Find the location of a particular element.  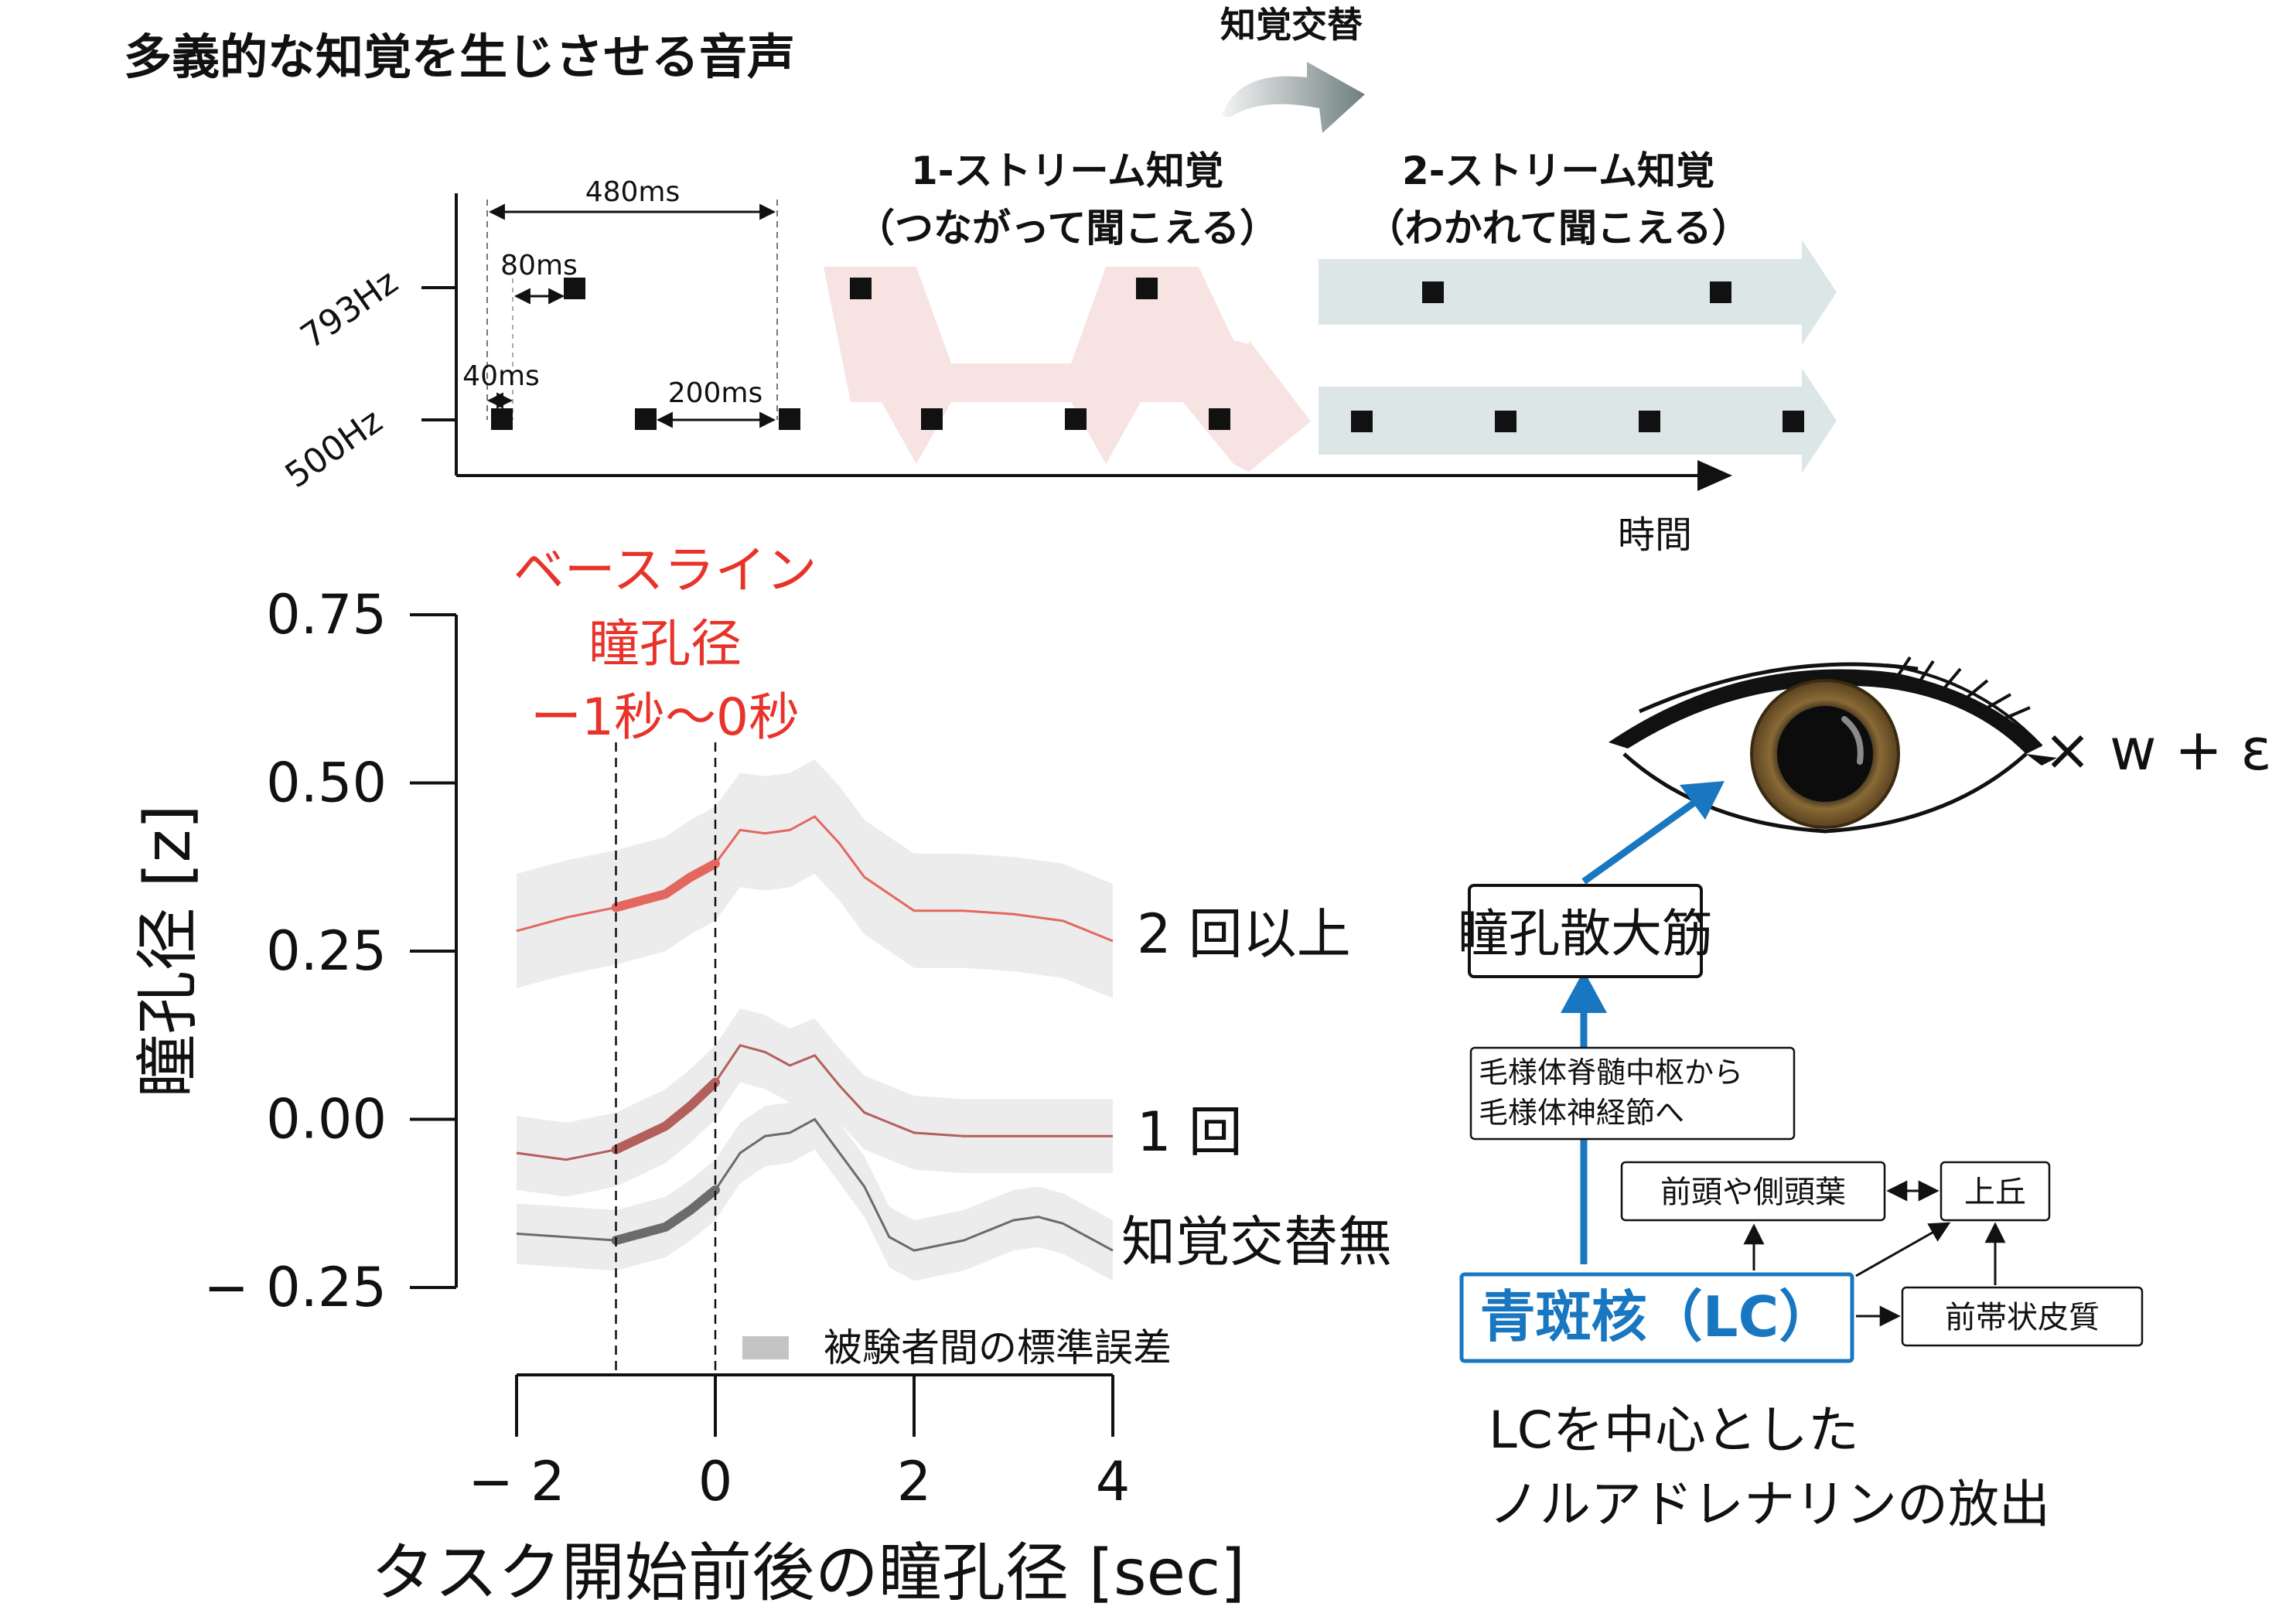

y-tick-label: 0.50 is located at coordinates (326, 783).